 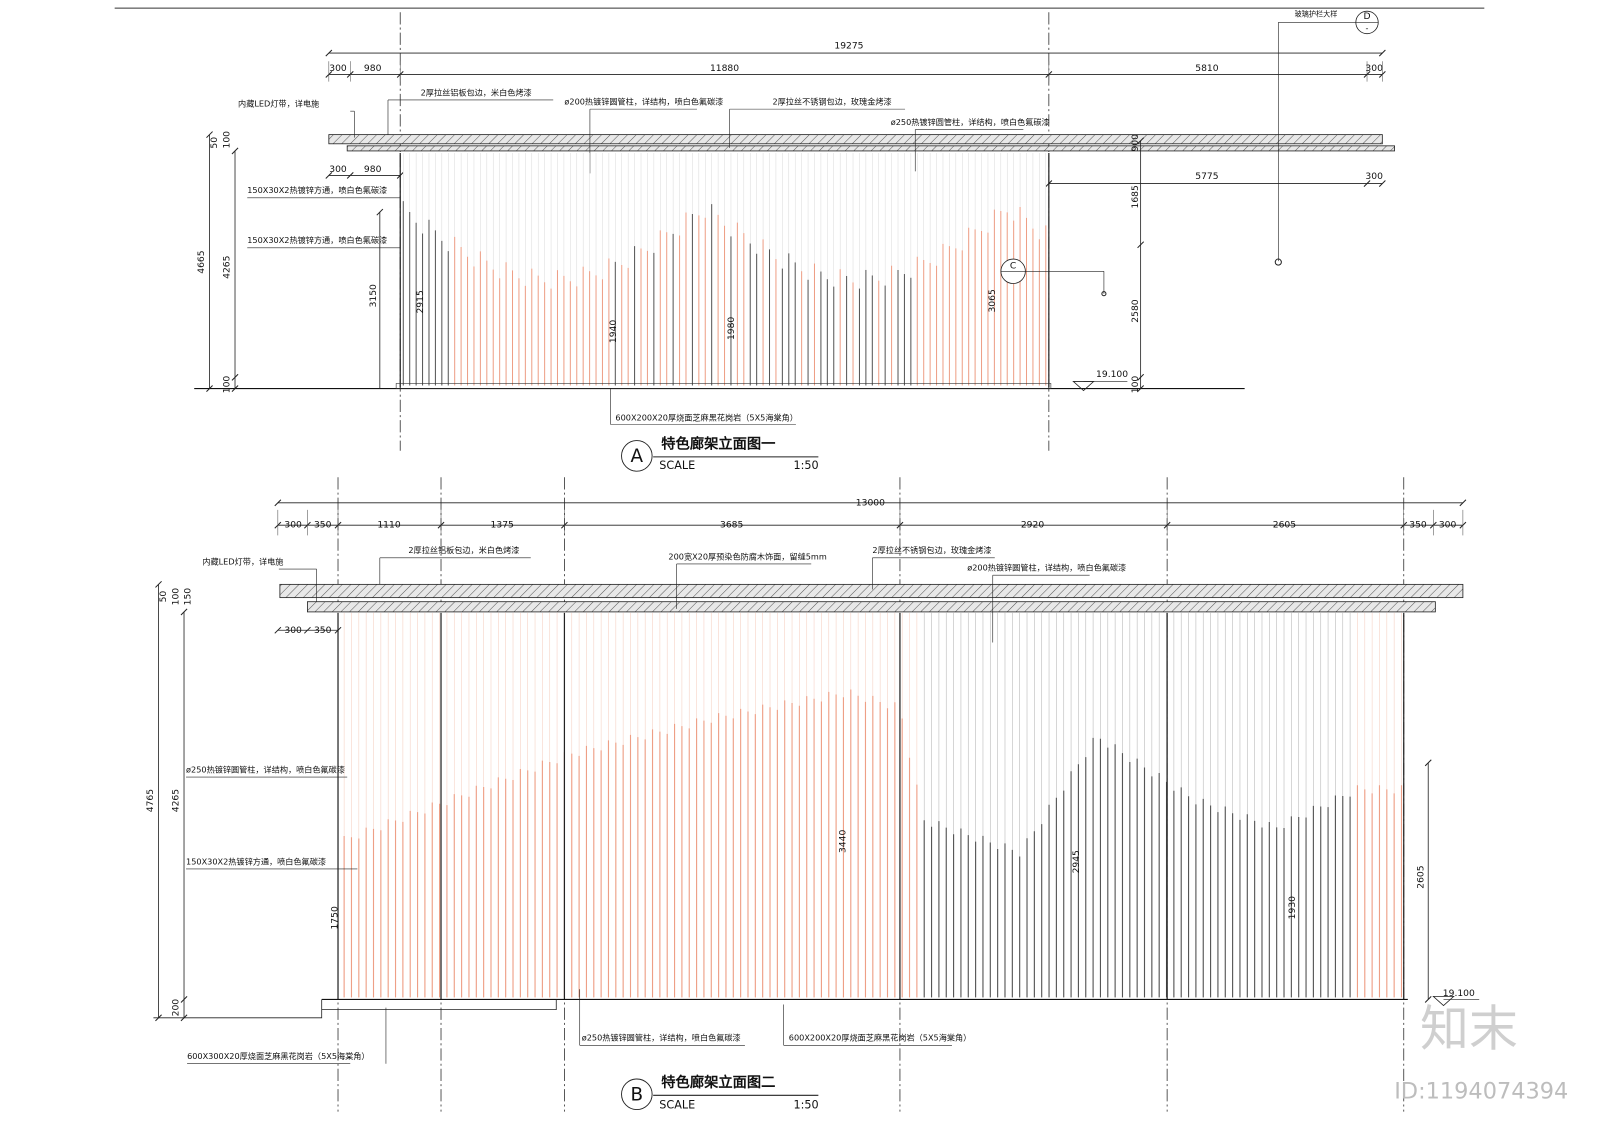 What do you see at coordinates (1013, 266) in the screenshot?
I see `section-marker-label: C` at bounding box center [1013, 266].